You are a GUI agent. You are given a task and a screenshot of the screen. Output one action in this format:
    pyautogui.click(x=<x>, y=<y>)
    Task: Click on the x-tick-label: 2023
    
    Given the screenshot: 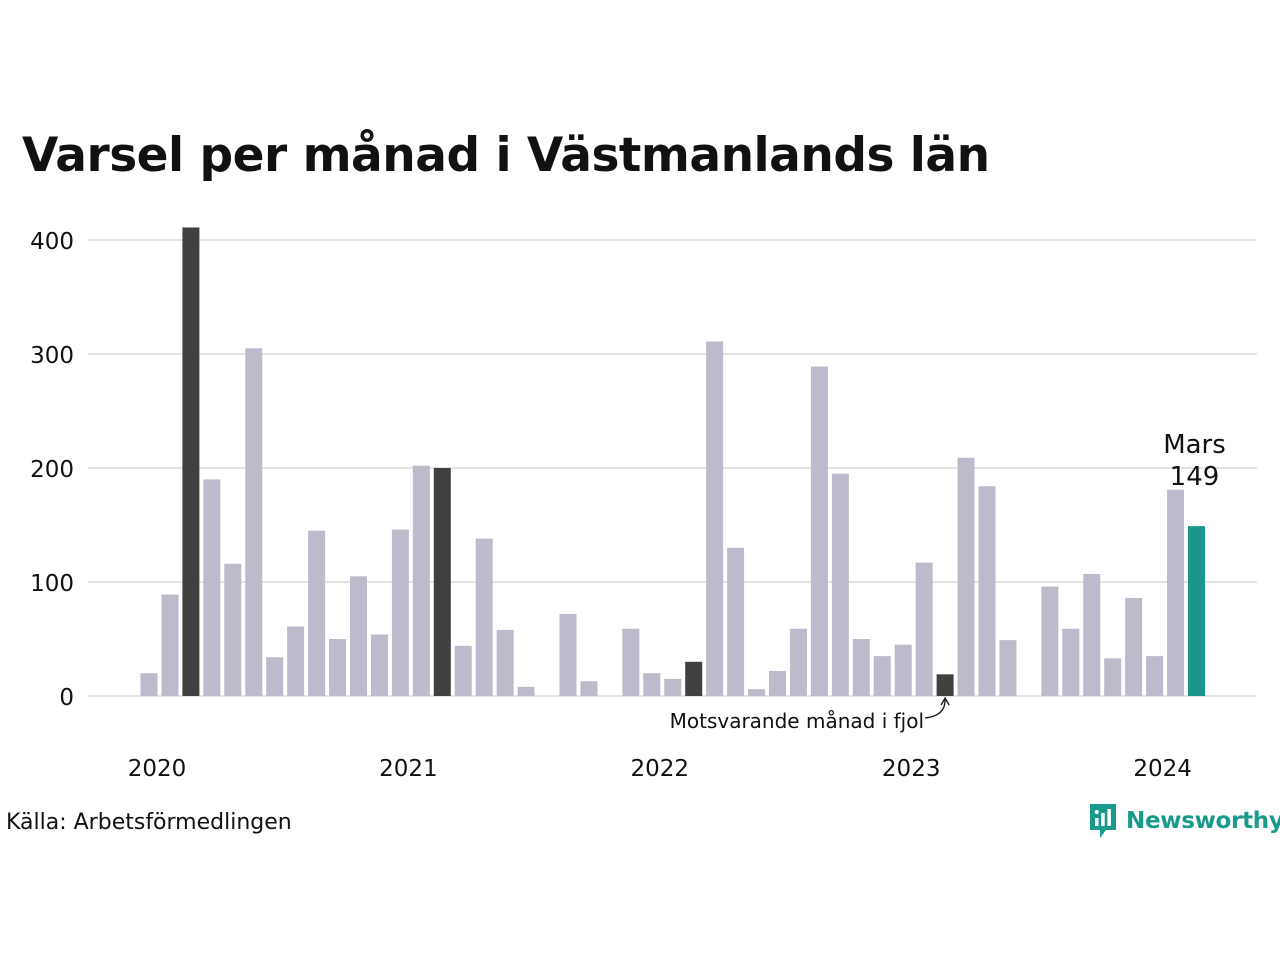 What is the action you would take?
    pyautogui.click(x=911, y=769)
    